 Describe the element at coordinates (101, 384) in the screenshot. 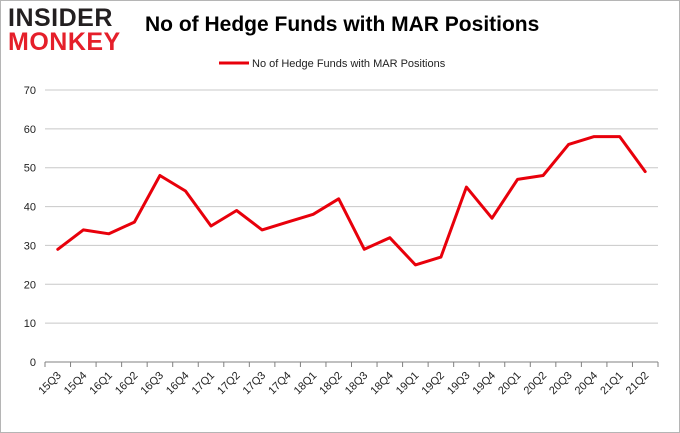

I see `x-tick-label-16Q1: 16Q1` at that location.